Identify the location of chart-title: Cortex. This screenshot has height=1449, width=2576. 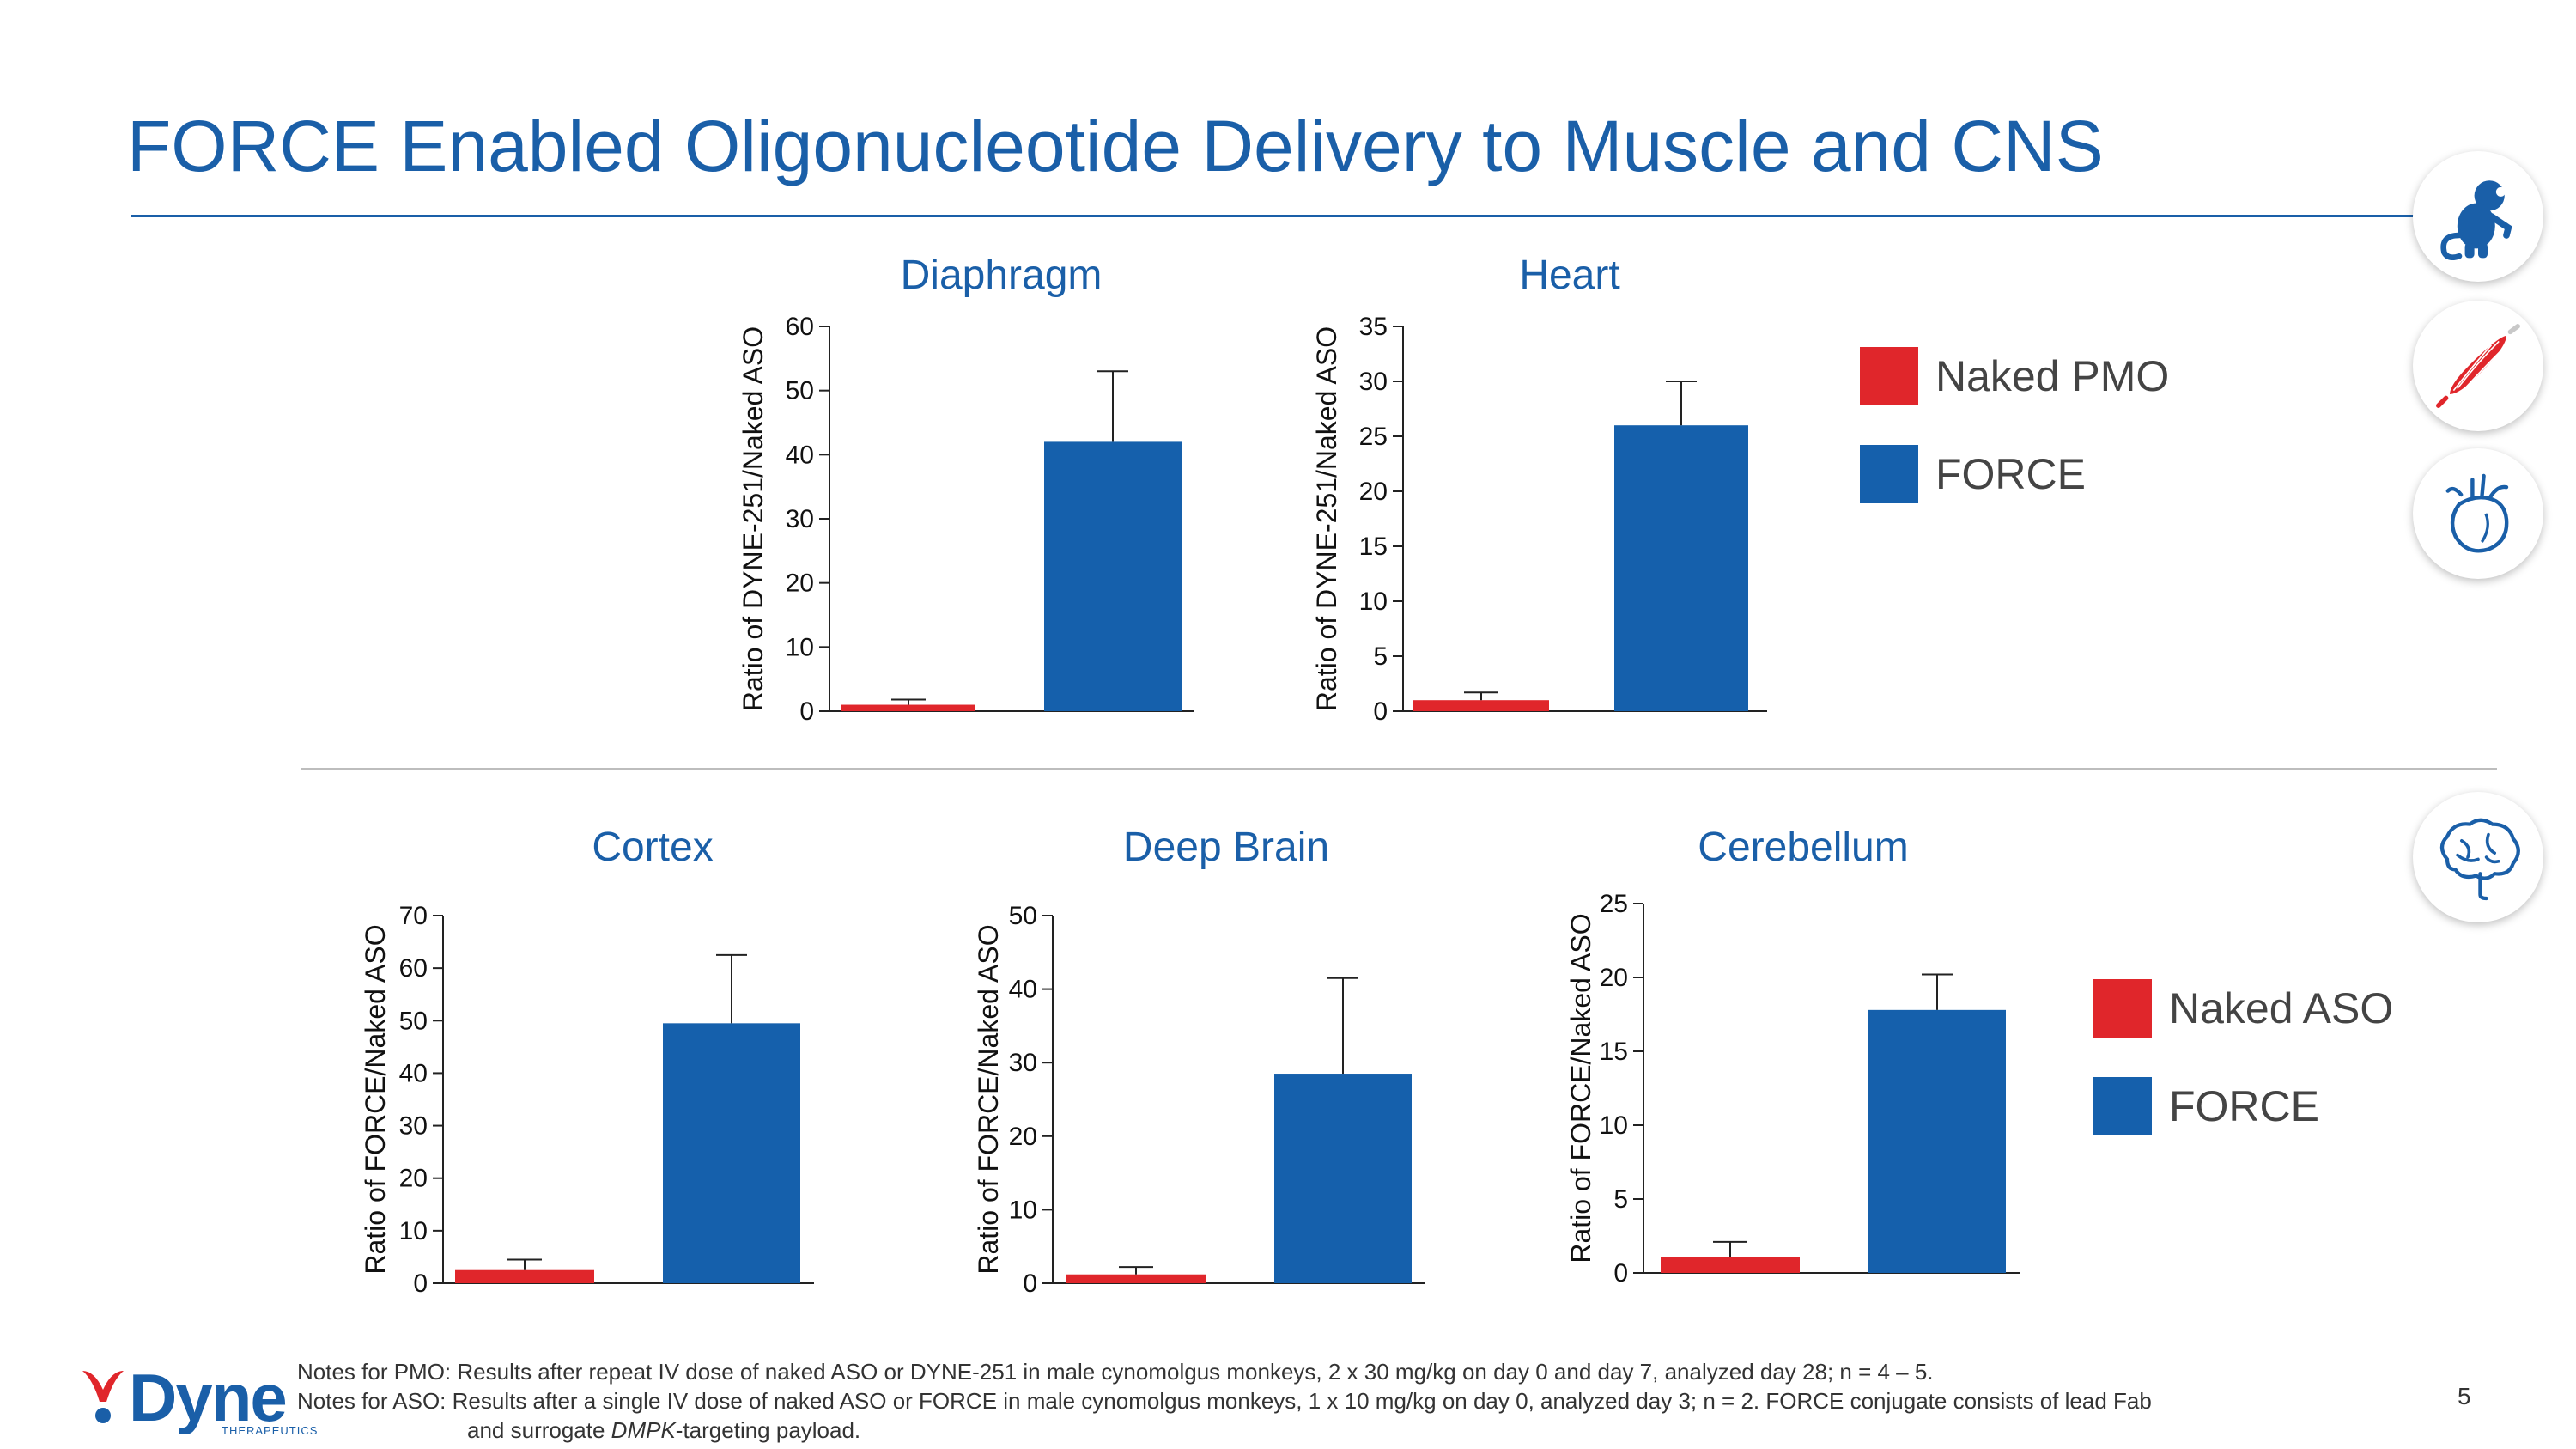
(652, 847).